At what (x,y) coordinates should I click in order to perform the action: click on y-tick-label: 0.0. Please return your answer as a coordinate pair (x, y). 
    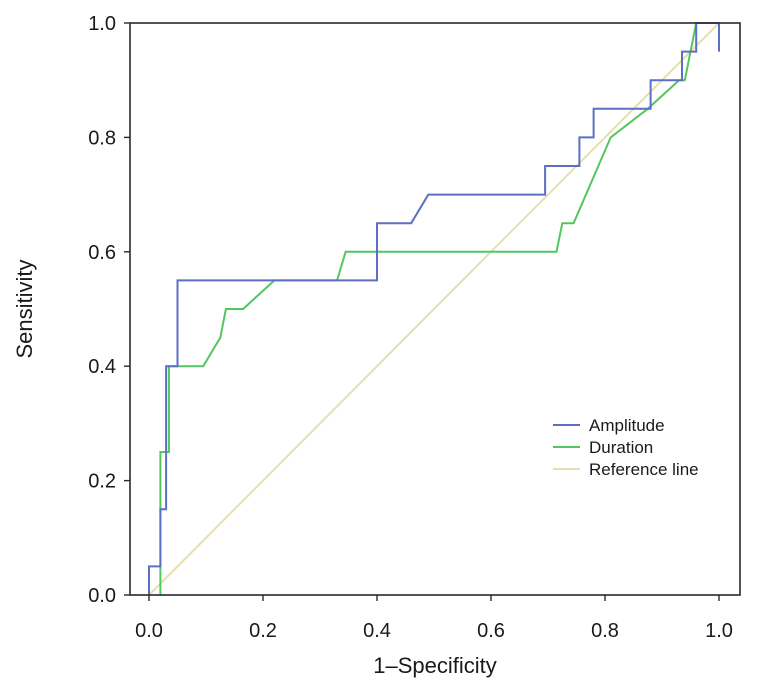
    Looking at the image, I should click on (102, 596).